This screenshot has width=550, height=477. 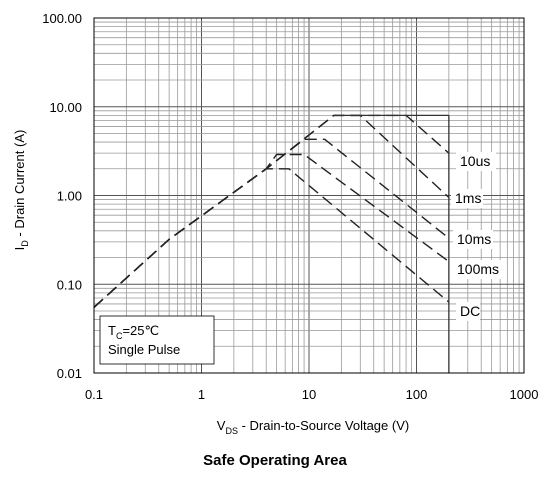 What do you see at coordinates (133, 332) in the screenshot?
I see `annotation-line1: TC=25℃` at bounding box center [133, 332].